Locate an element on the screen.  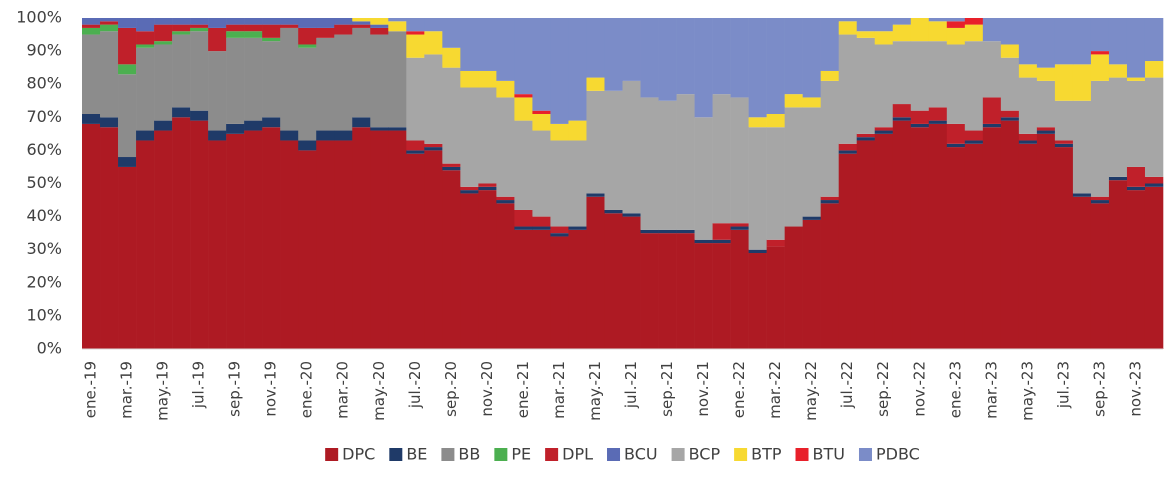
y-tick-label: 60% is located at coordinates (44, 149).